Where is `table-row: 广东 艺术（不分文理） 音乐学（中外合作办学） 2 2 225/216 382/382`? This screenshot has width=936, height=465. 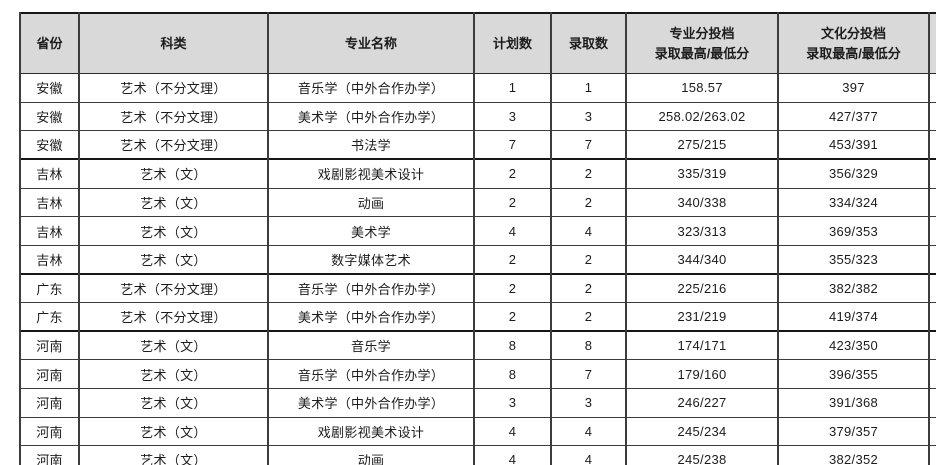 table-row: 广东 艺术（不分文理） 音乐学（中外合作办学） 2 2 225/216 382/382 is located at coordinates (477, 288).